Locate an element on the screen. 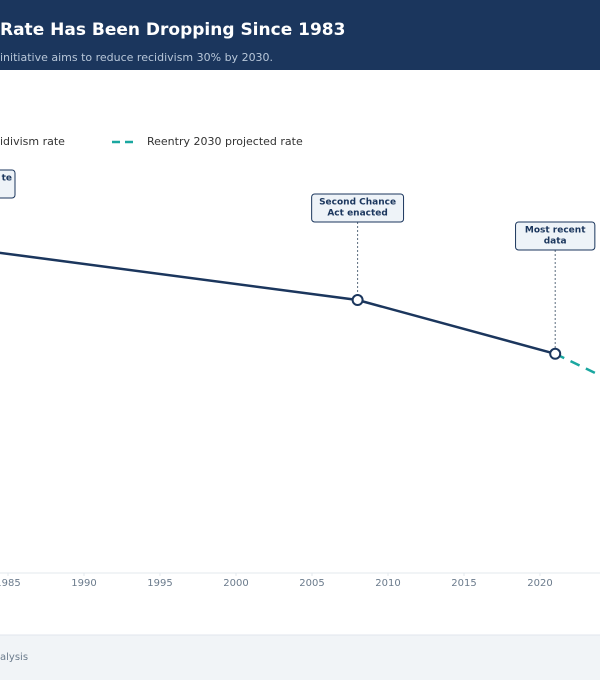 Image resolution: width=600 pixels, height=680 pixels. header is located at coordinates (300, 35).